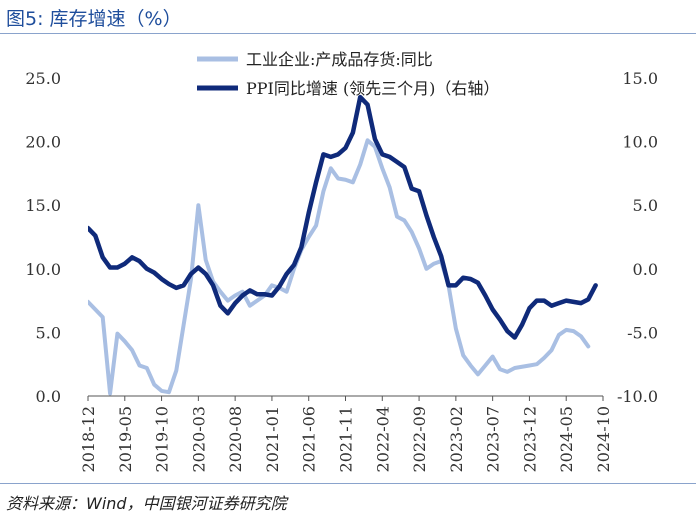 This screenshot has height=520, width=696. What do you see at coordinates (372, 88) in the screenshot?
I see `legend-label-series2: PPI同比增速 (领先三个月)（右轴）` at bounding box center [372, 88].